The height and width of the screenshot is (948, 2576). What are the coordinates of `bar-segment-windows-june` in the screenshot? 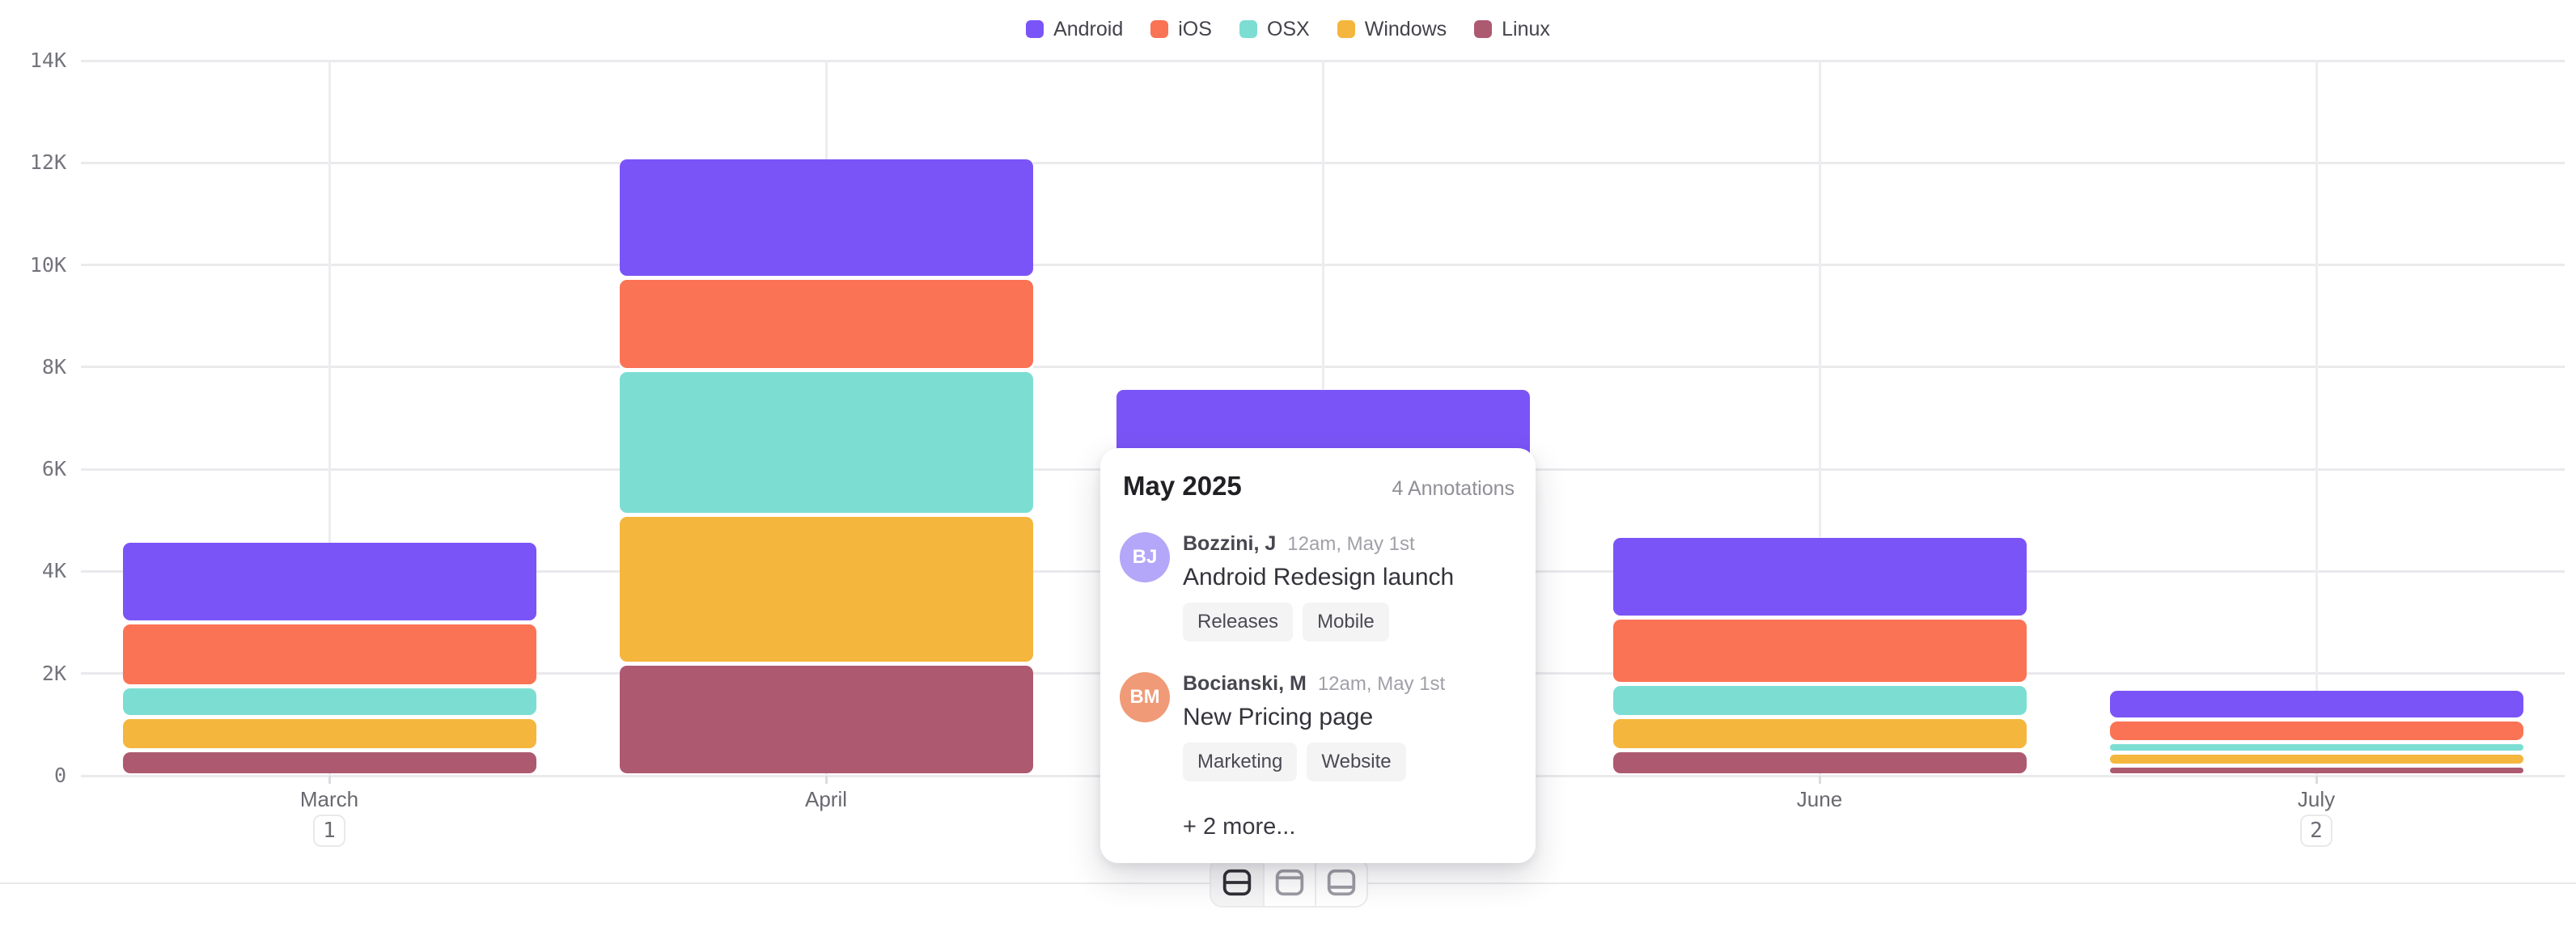 It's located at (1819, 733).